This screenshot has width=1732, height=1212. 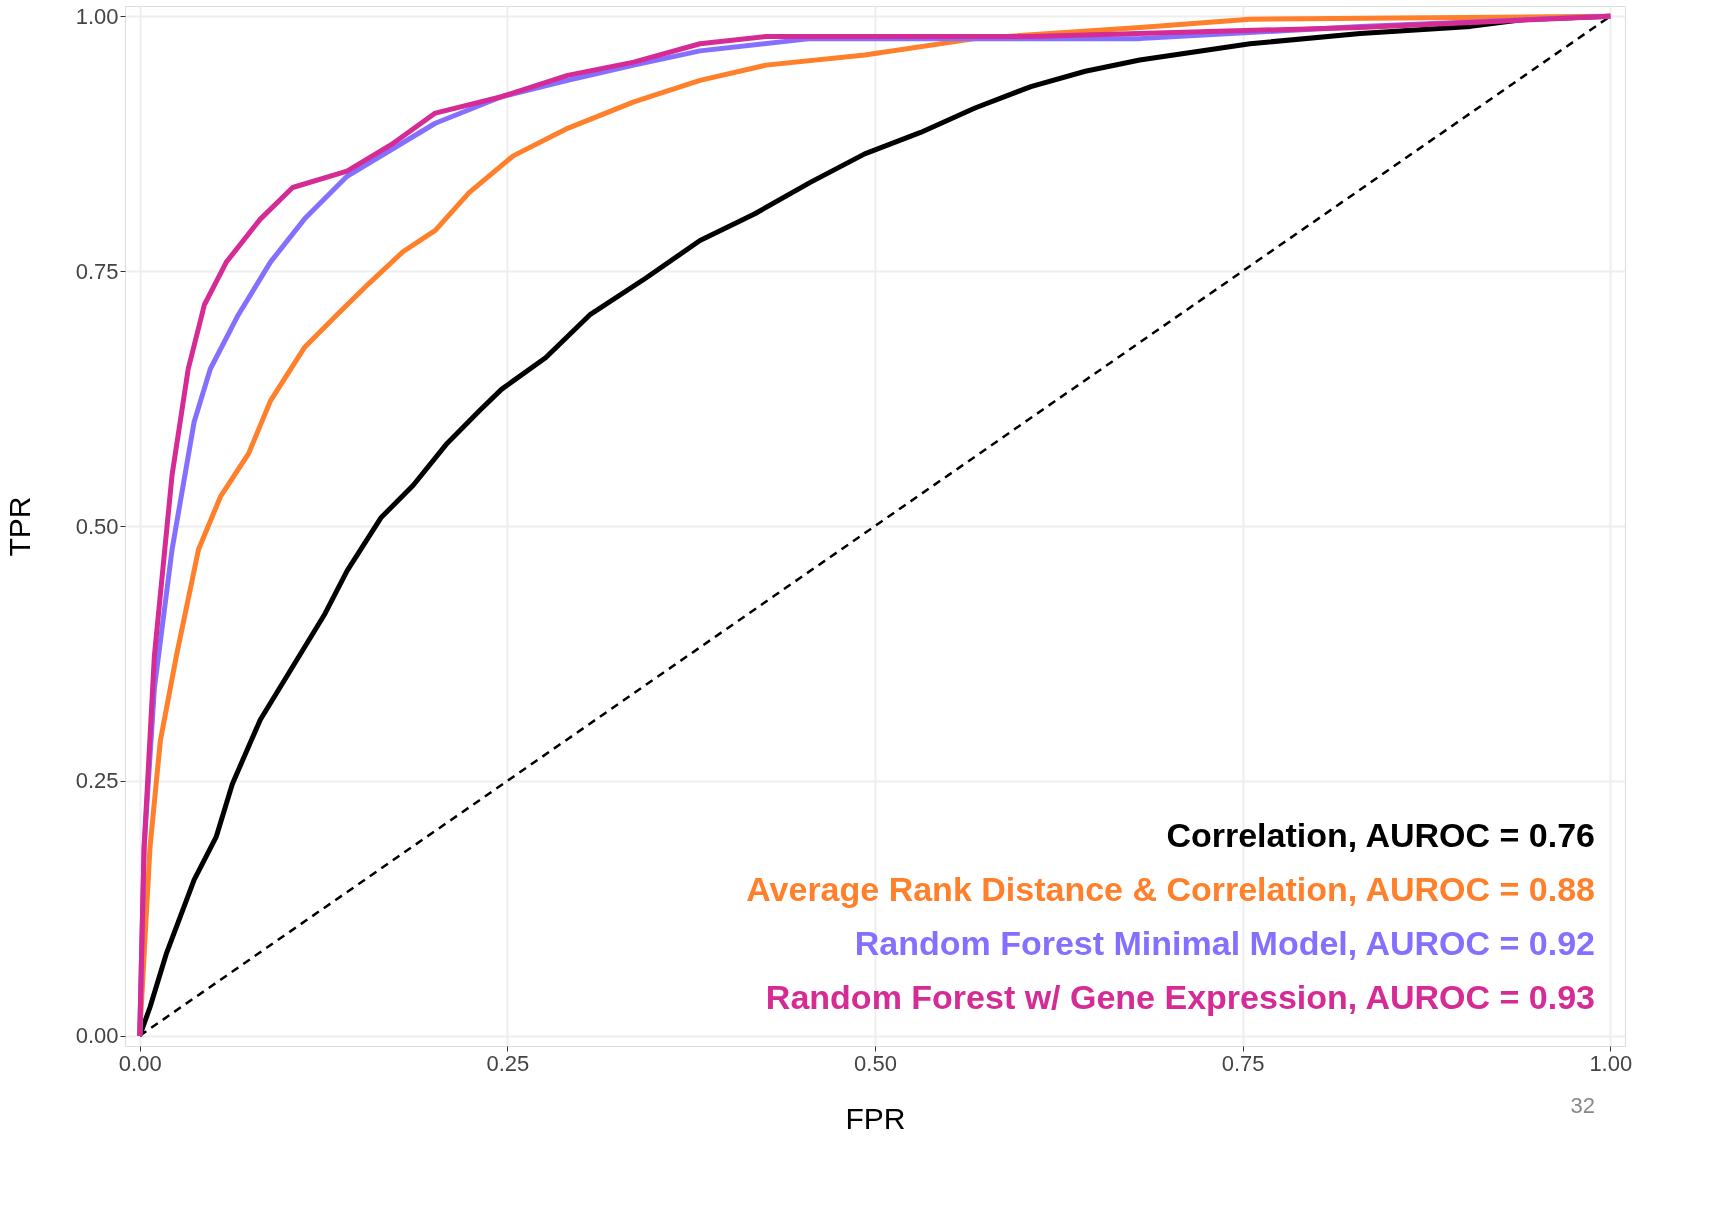 I want to click on x-tick-label: 1.00, so click(x=1611, y=1063).